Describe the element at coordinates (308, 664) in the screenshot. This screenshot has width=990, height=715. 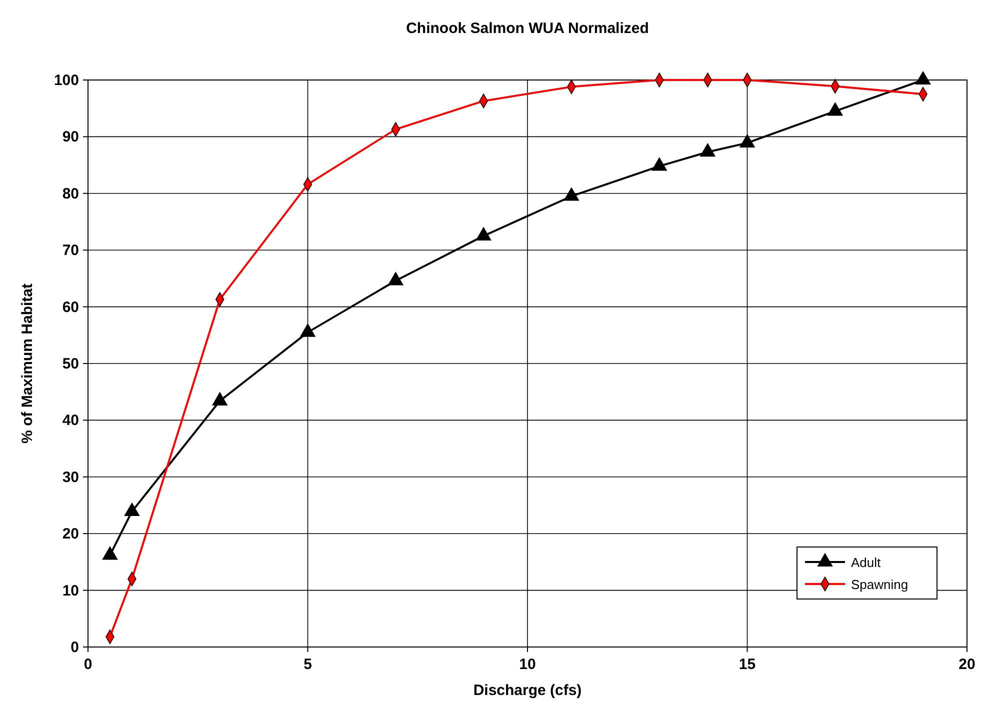
I see `x-tick-label: 5` at that location.